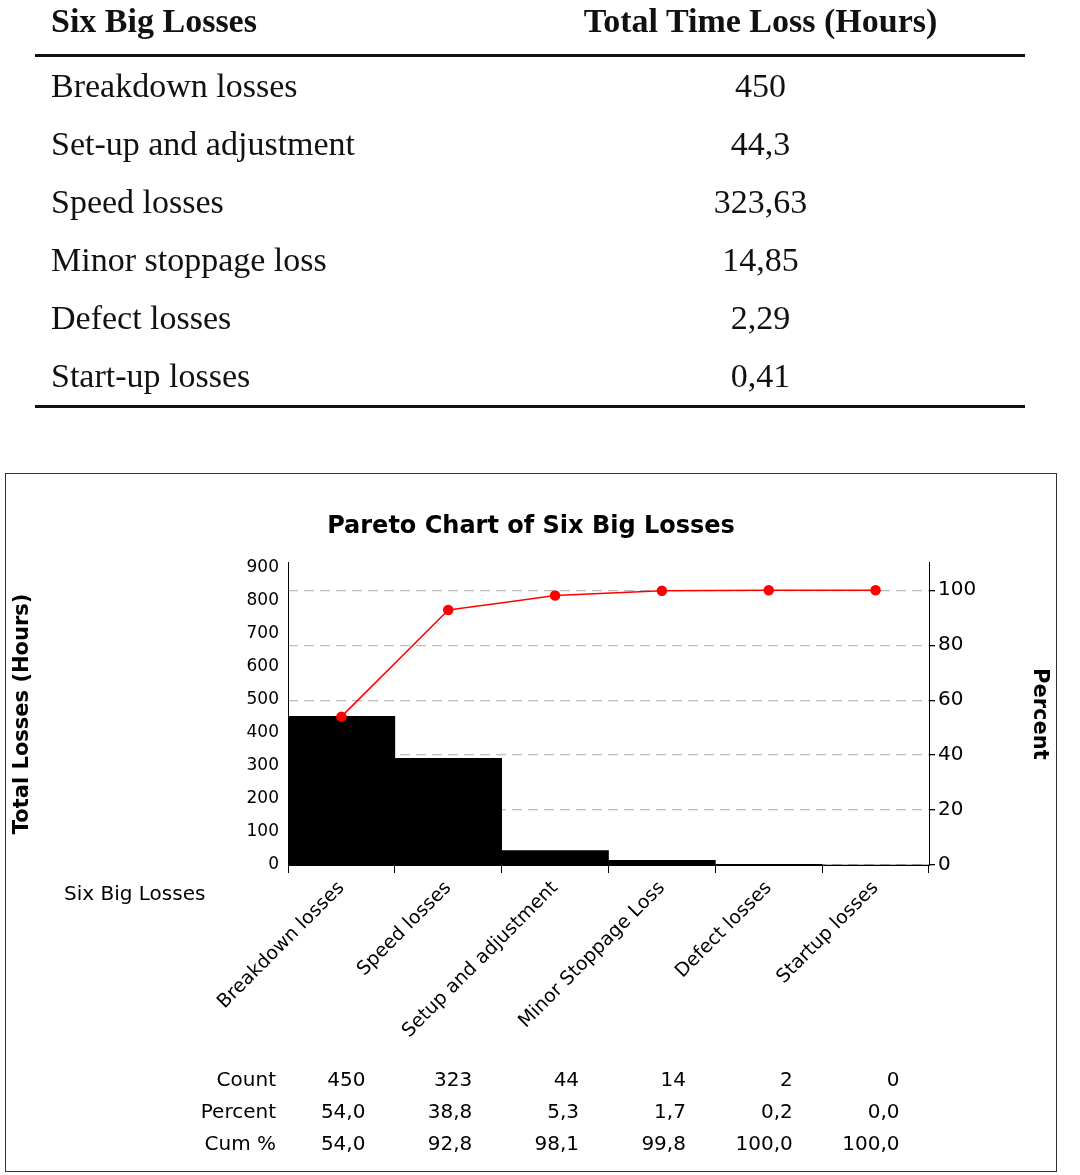 Image resolution: width=1080 pixels, height=1175 pixels. What do you see at coordinates (238, 1111) in the screenshot?
I see `text: Percent` at bounding box center [238, 1111].